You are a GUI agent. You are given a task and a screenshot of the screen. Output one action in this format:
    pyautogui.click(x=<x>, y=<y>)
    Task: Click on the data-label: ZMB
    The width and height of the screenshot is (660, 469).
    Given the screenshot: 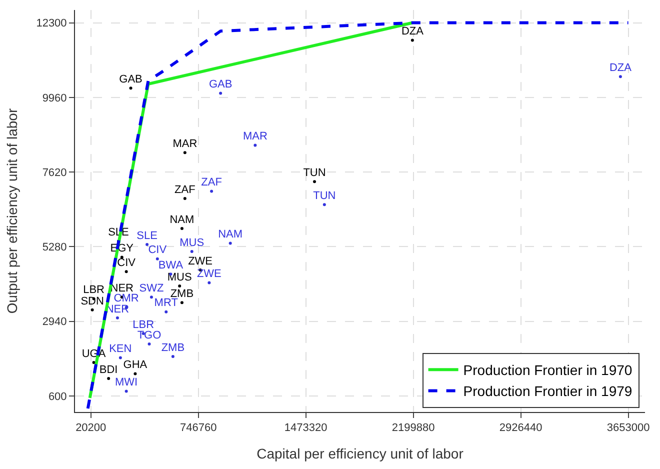 What is the action you would take?
    pyautogui.click(x=173, y=348)
    